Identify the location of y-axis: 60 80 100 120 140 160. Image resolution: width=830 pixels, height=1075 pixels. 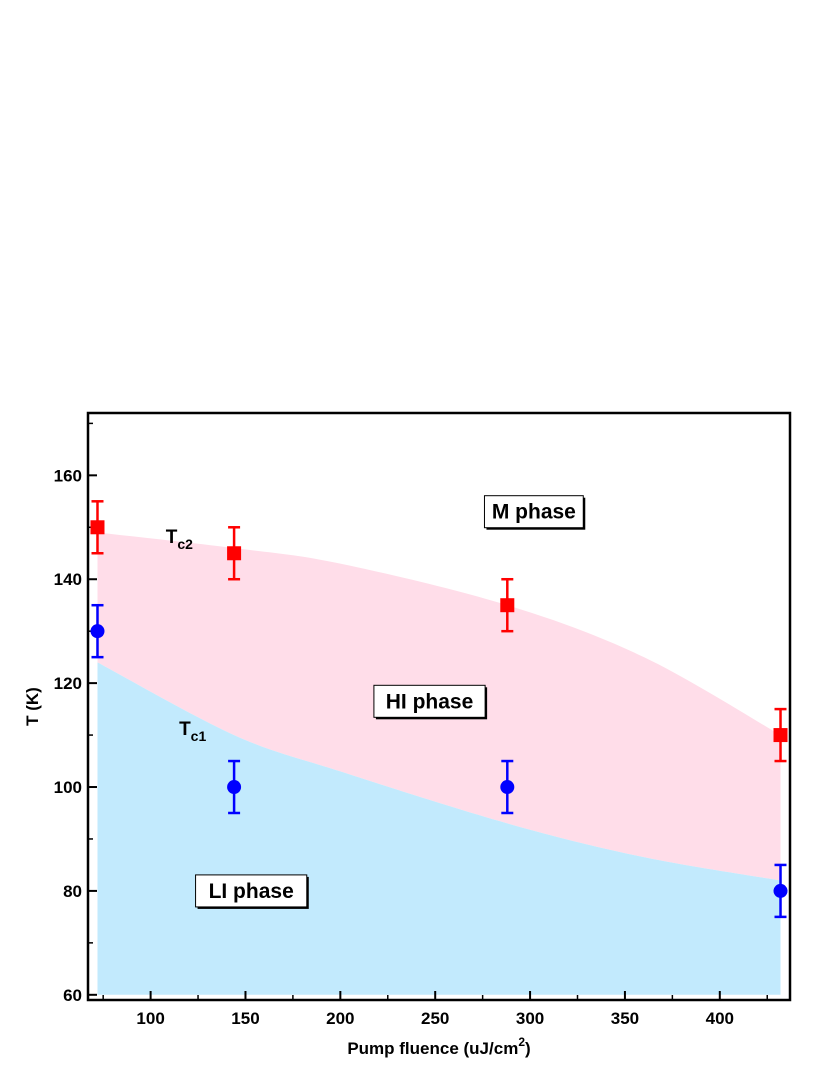
(75, 713).